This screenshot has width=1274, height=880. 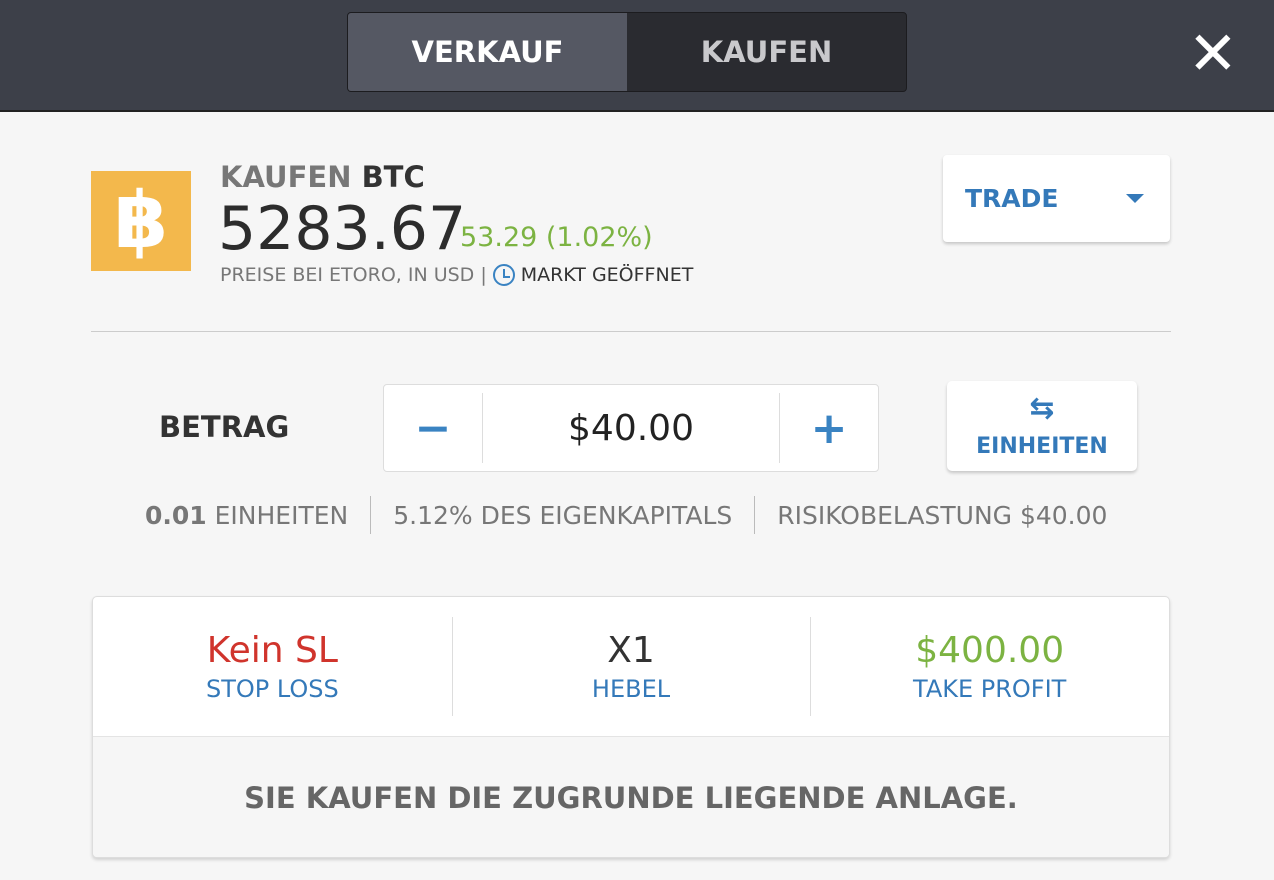 What do you see at coordinates (631, 331) in the screenshot?
I see `divider` at bounding box center [631, 331].